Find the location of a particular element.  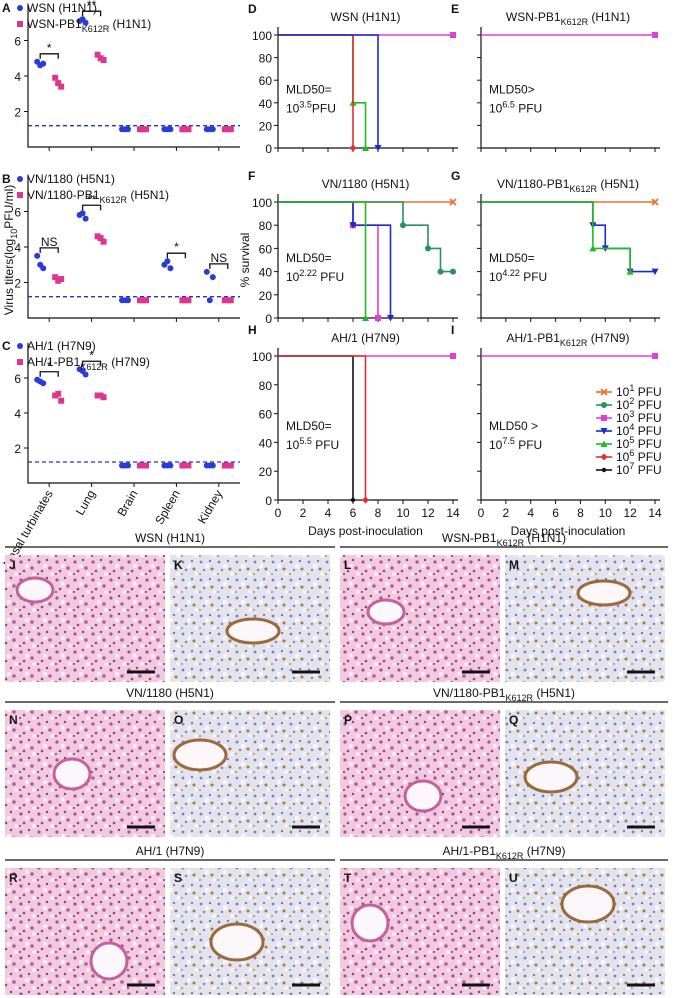

legend-label-part: (H1N1) is located at coordinates (130, 24).